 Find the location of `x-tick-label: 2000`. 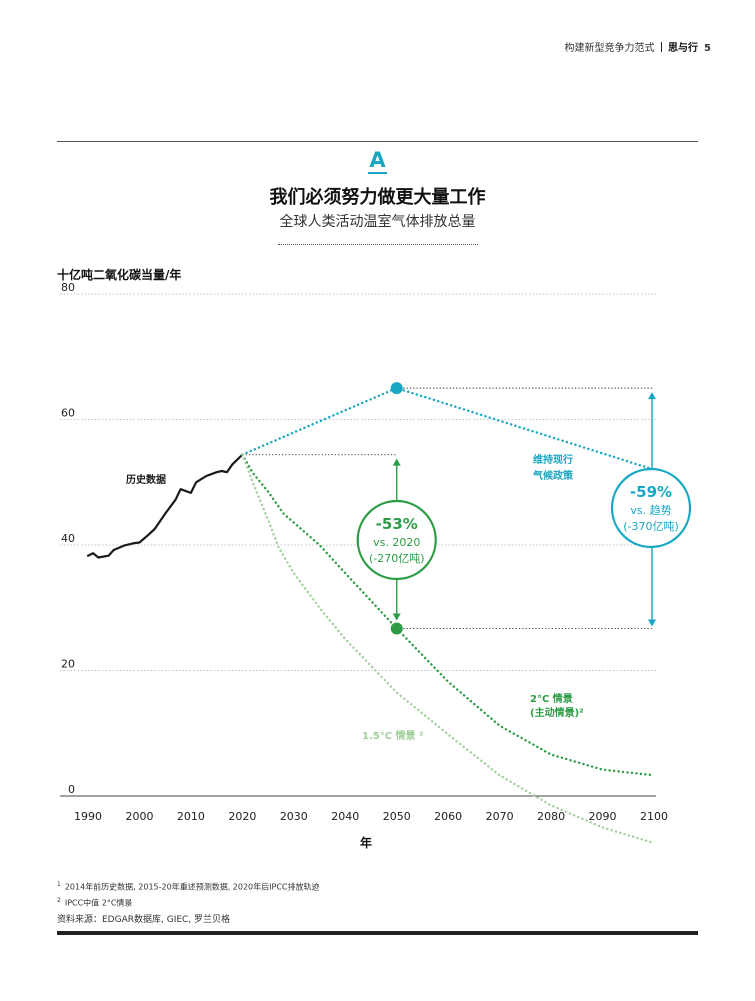

x-tick-label: 2000 is located at coordinates (139, 816).